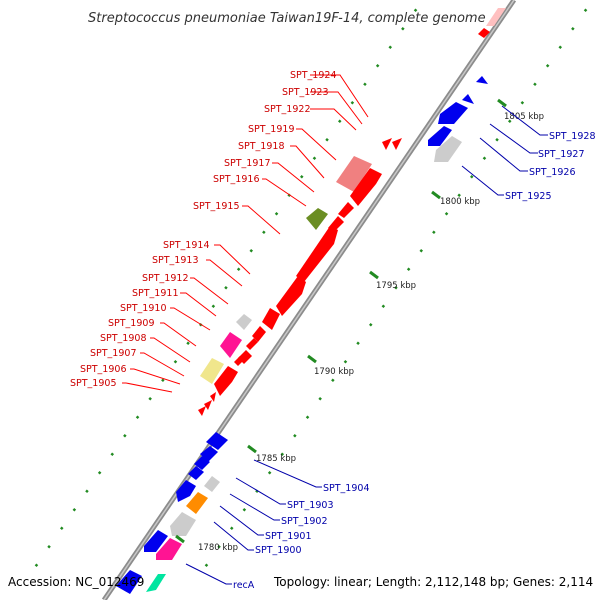  What do you see at coordinates (216, 206) in the screenshot?
I see `gene-label: SPT_1915` at bounding box center [216, 206].